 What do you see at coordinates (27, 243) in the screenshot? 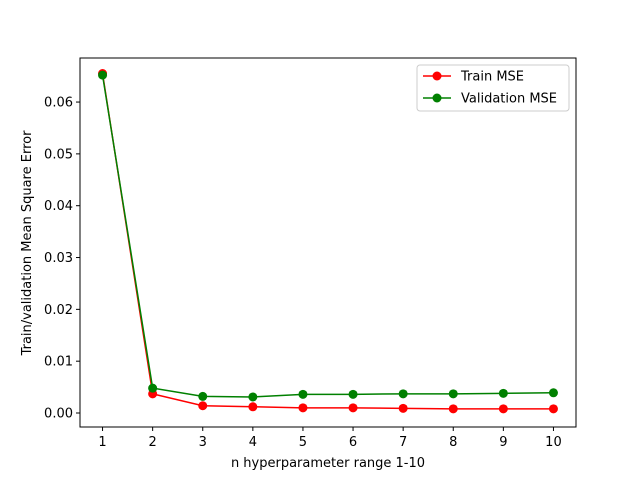
I see `y-axis-label: Train/validation Mean Square Error` at bounding box center [27, 243].